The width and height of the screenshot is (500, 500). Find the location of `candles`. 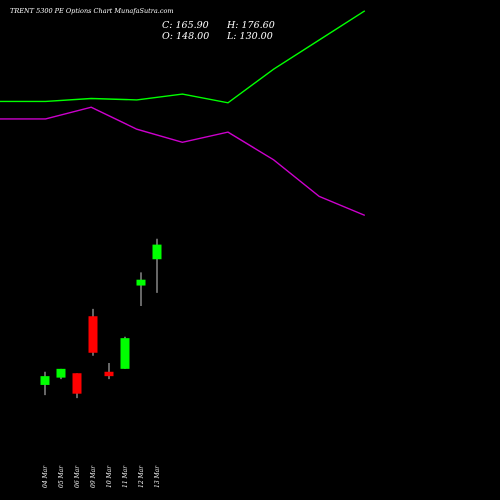

candles is located at coordinates (101, 318).